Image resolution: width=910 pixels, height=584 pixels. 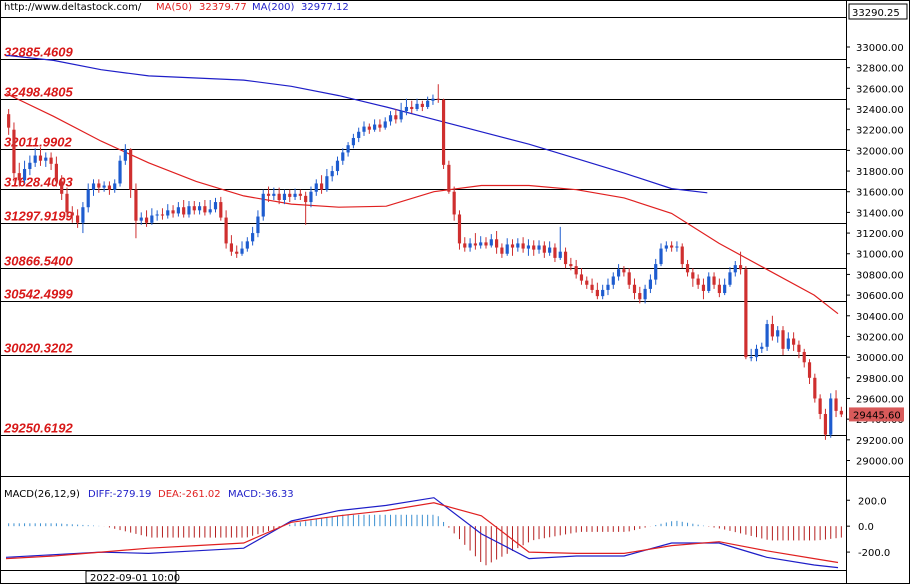 What do you see at coordinates (73, 7) in the screenshot?
I see `site-url: http://www.deltastock.com/` at bounding box center [73, 7].